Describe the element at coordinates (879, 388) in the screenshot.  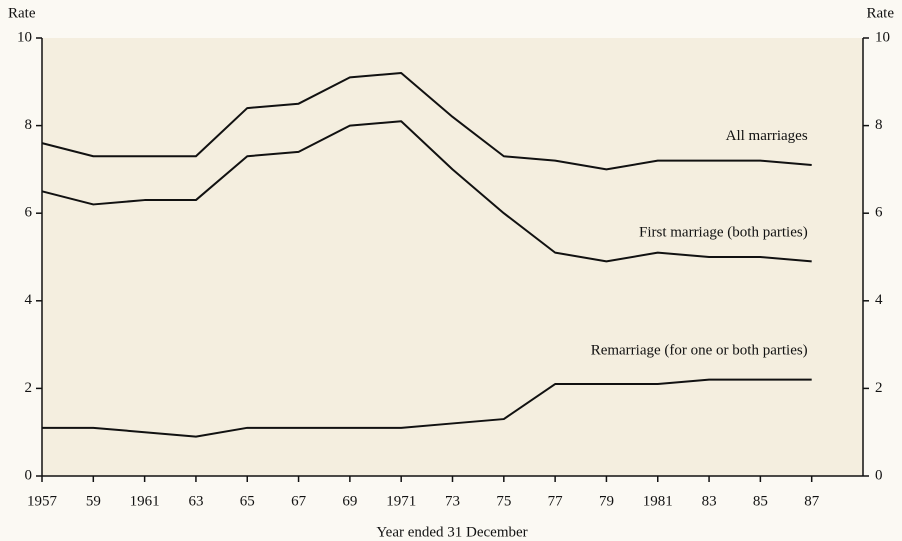
I see `y2-tick-label: 2` at that location.